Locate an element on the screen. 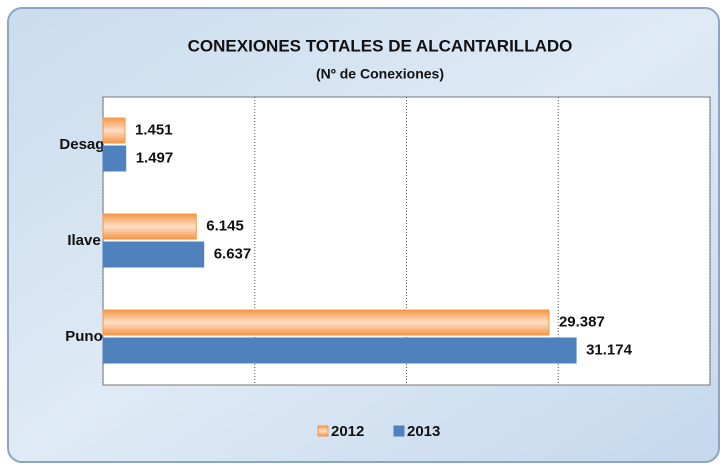 Image resolution: width=727 pixels, height=468 pixels. legend-label: 2013 is located at coordinates (423, 431).